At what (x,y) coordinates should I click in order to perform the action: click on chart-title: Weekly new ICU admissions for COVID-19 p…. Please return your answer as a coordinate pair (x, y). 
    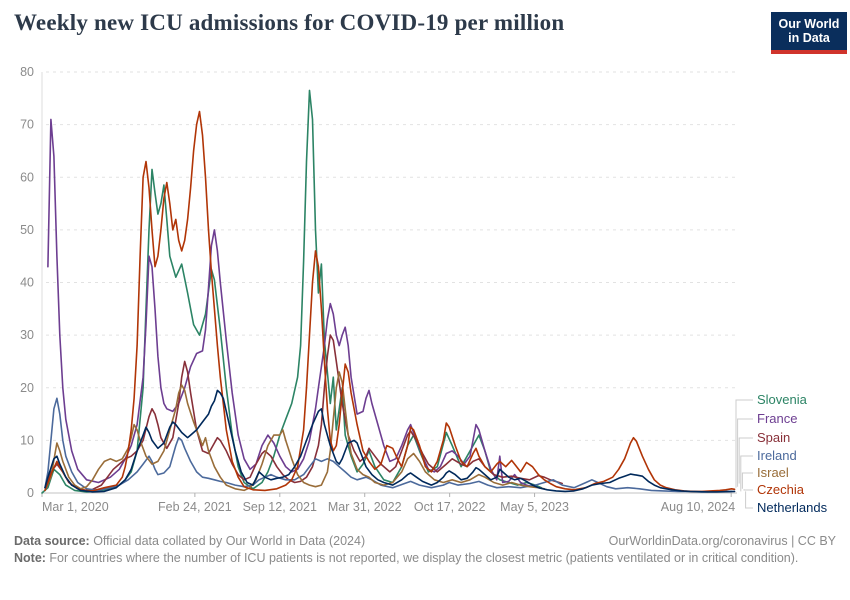
    Looking at the image, I should click on (289, 22).